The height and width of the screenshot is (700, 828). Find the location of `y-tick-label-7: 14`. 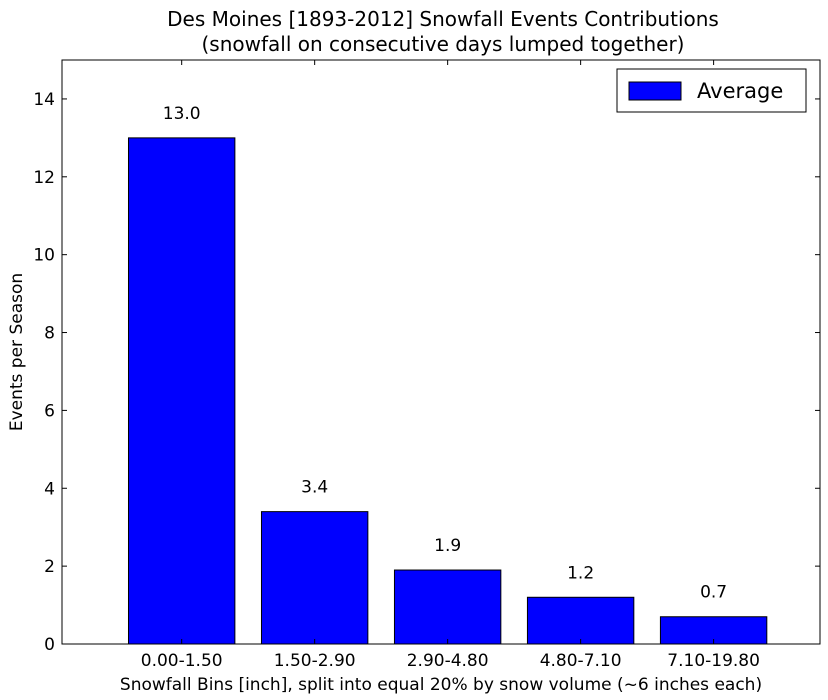

y-tick-label-7: 14 is located at coordinates (44, 100).